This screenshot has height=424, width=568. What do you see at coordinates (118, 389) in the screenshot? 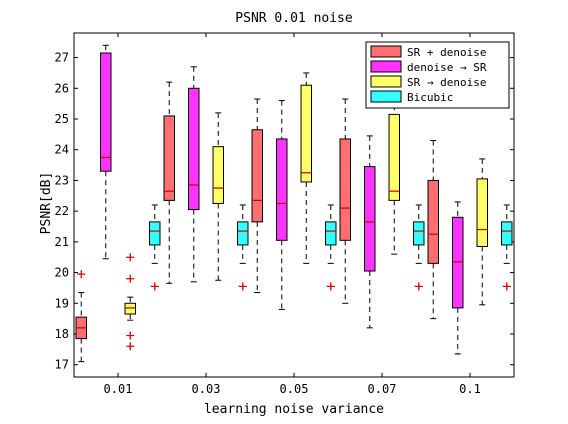
I see `x-tick-label: 0.01` at bounding box center [118, 389].